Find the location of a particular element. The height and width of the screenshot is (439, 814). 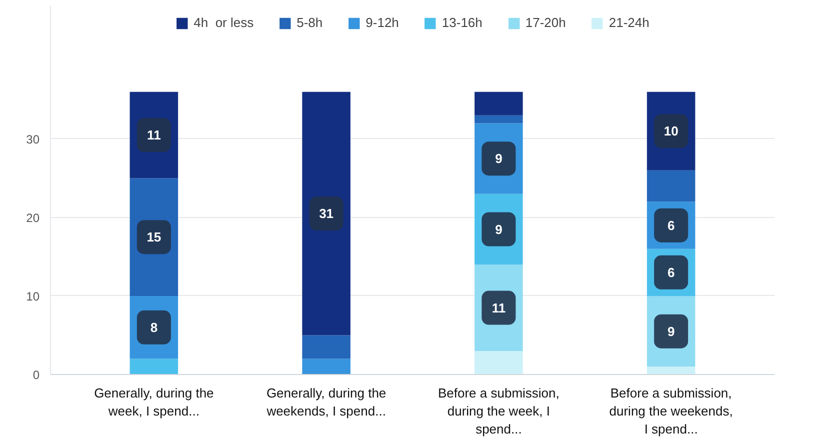

legend-label: 21-24h is located at coordinates (629, 22).